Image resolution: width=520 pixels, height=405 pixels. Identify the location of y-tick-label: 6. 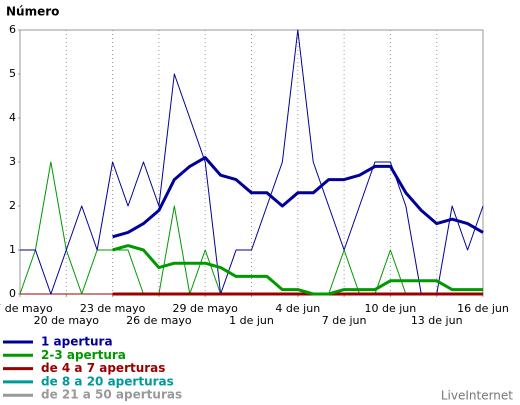
(12, 29).